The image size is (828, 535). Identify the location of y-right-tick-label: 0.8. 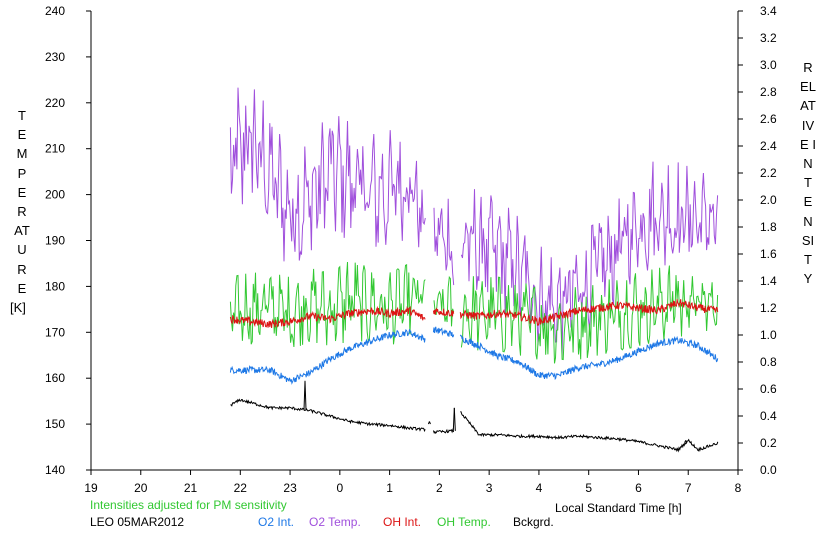
(768, 362).